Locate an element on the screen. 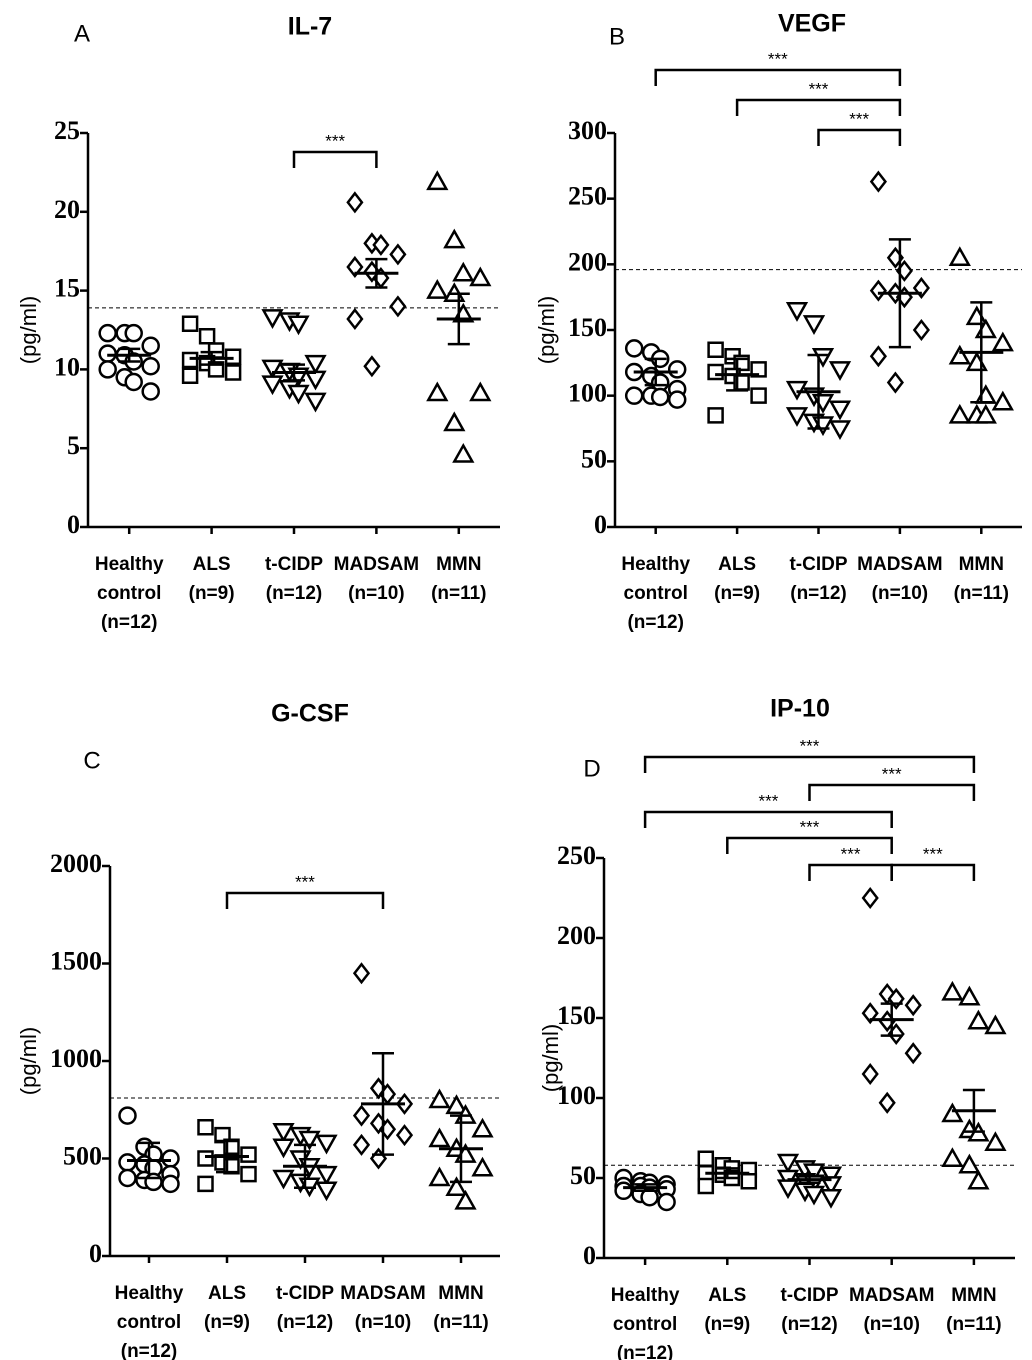 This screenshot has width=1032, height=1360. y-tick-label: 150 is located at coordinates (587, 327).